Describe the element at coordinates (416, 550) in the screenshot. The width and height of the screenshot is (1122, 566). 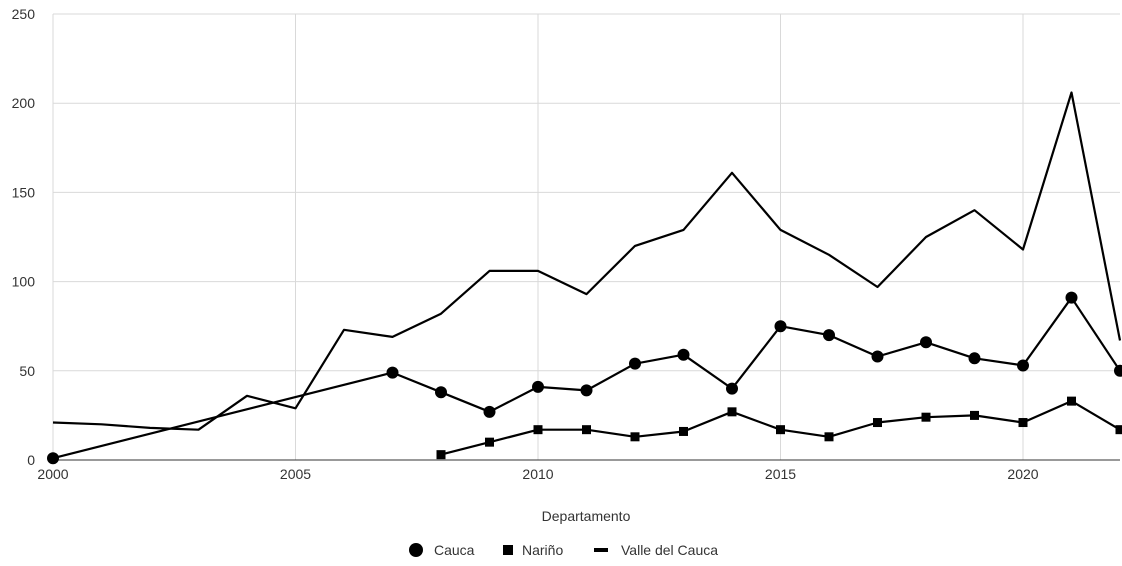
I see `legend-swatch-circle` at that location.